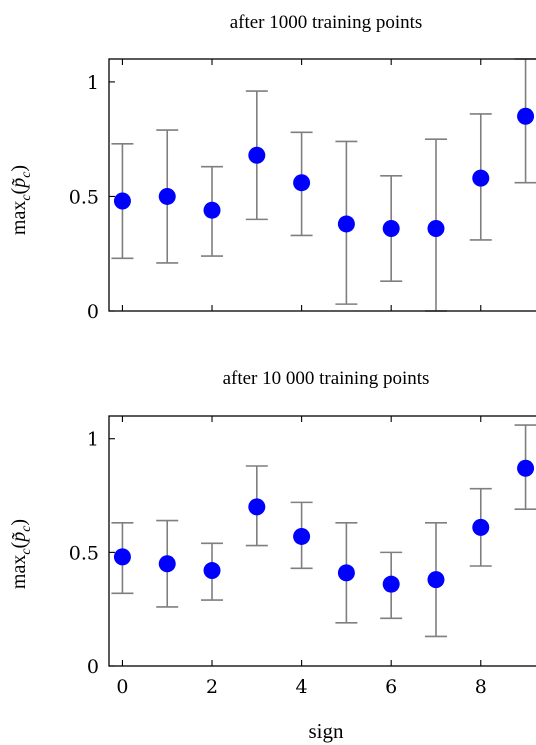 The width and height of the screenshot is (536, 745). What do you see at coordinates (26, 197) in the screenshot?
I see `panel-1-ylabel-sub: c` at bounding box center [26, 197].